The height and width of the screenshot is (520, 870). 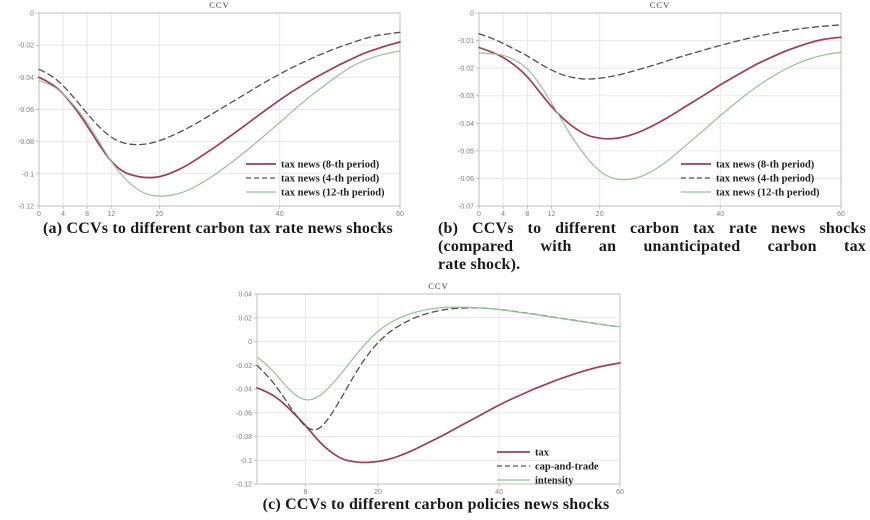 What do you see at coordinates (479, 264) in the screenshot?
I see `caption-line: rate shock).` at bounding box center [479, 264].